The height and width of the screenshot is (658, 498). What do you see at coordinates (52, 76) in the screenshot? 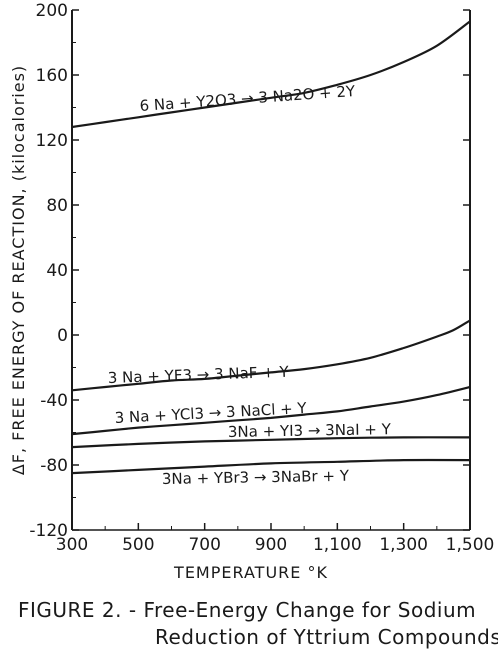
I see `y-tick-label: 160` at bounding box center [52, 76].